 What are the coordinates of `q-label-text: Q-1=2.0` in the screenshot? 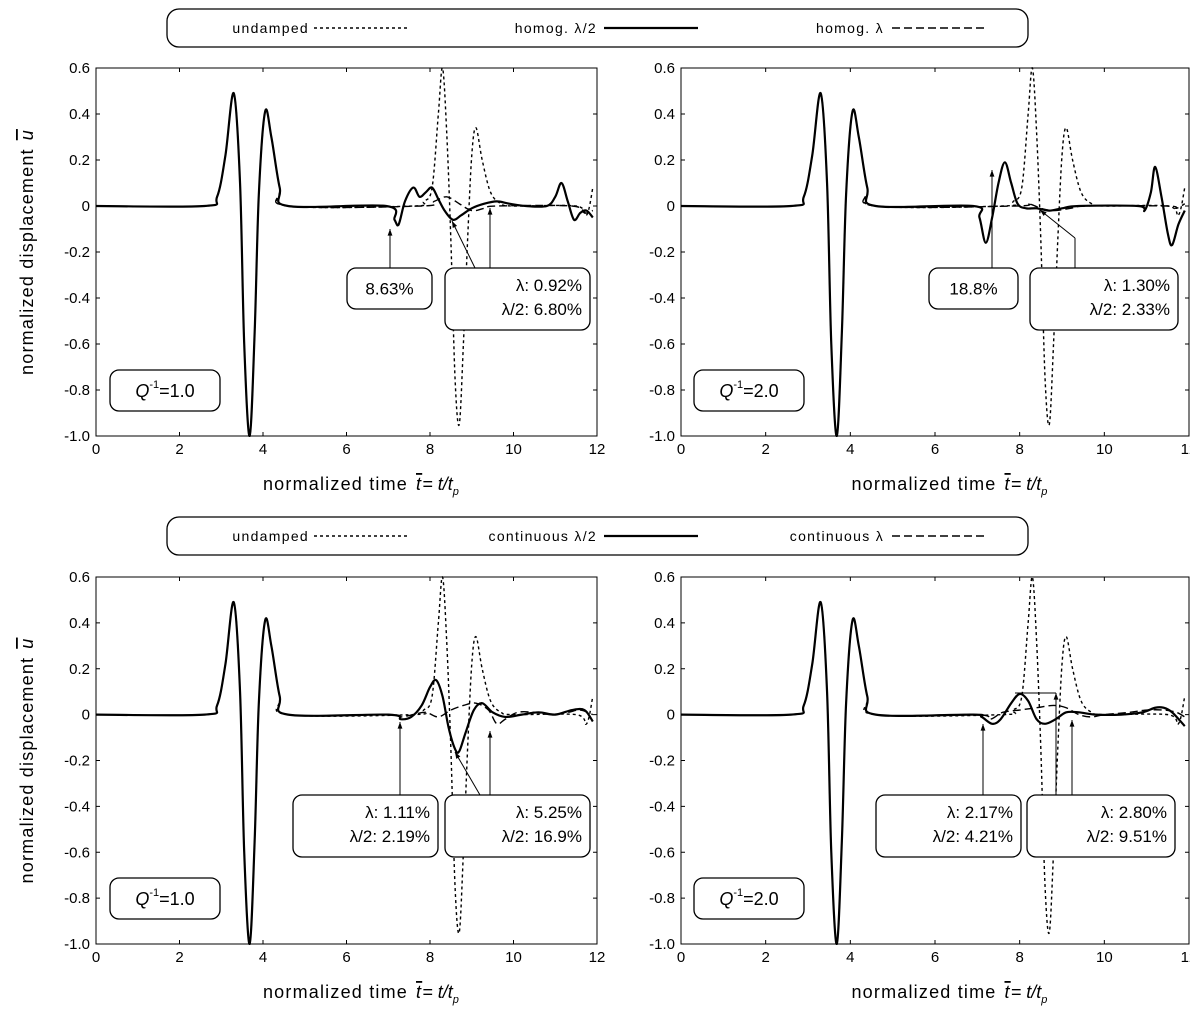 It's located at (748, 898).